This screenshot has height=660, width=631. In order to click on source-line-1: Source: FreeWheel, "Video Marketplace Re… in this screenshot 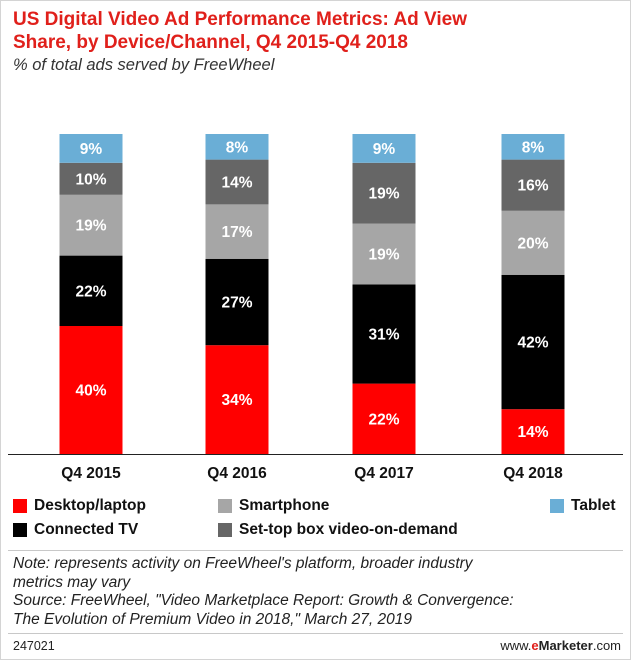, I will do `click(263, 600)`.